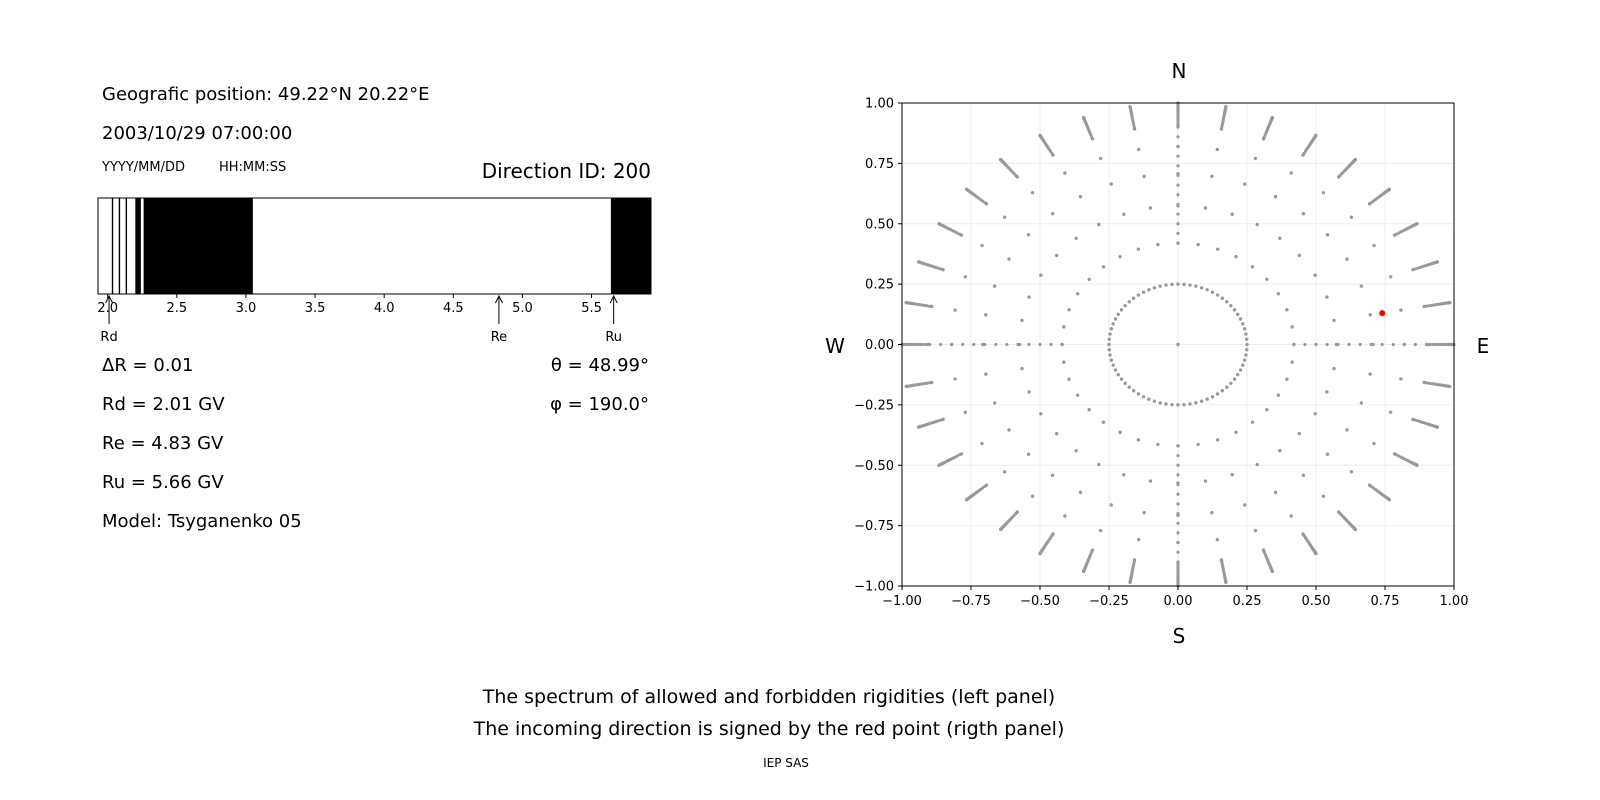 Image resolution: width=1600 pixels, height=800 pixels. I want to click on spectrum-tick-label: 4.5, so click(453, 308).